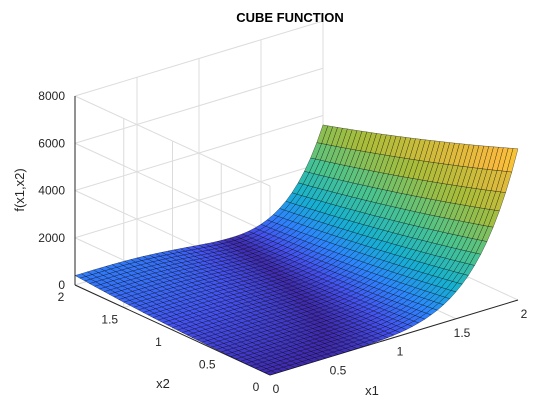 The image size is (560, 420). What do you see at coordinates (462, 333) in the screenshot?
I see `x1-tick-label: 1.5` at bounding box center [462, 333].